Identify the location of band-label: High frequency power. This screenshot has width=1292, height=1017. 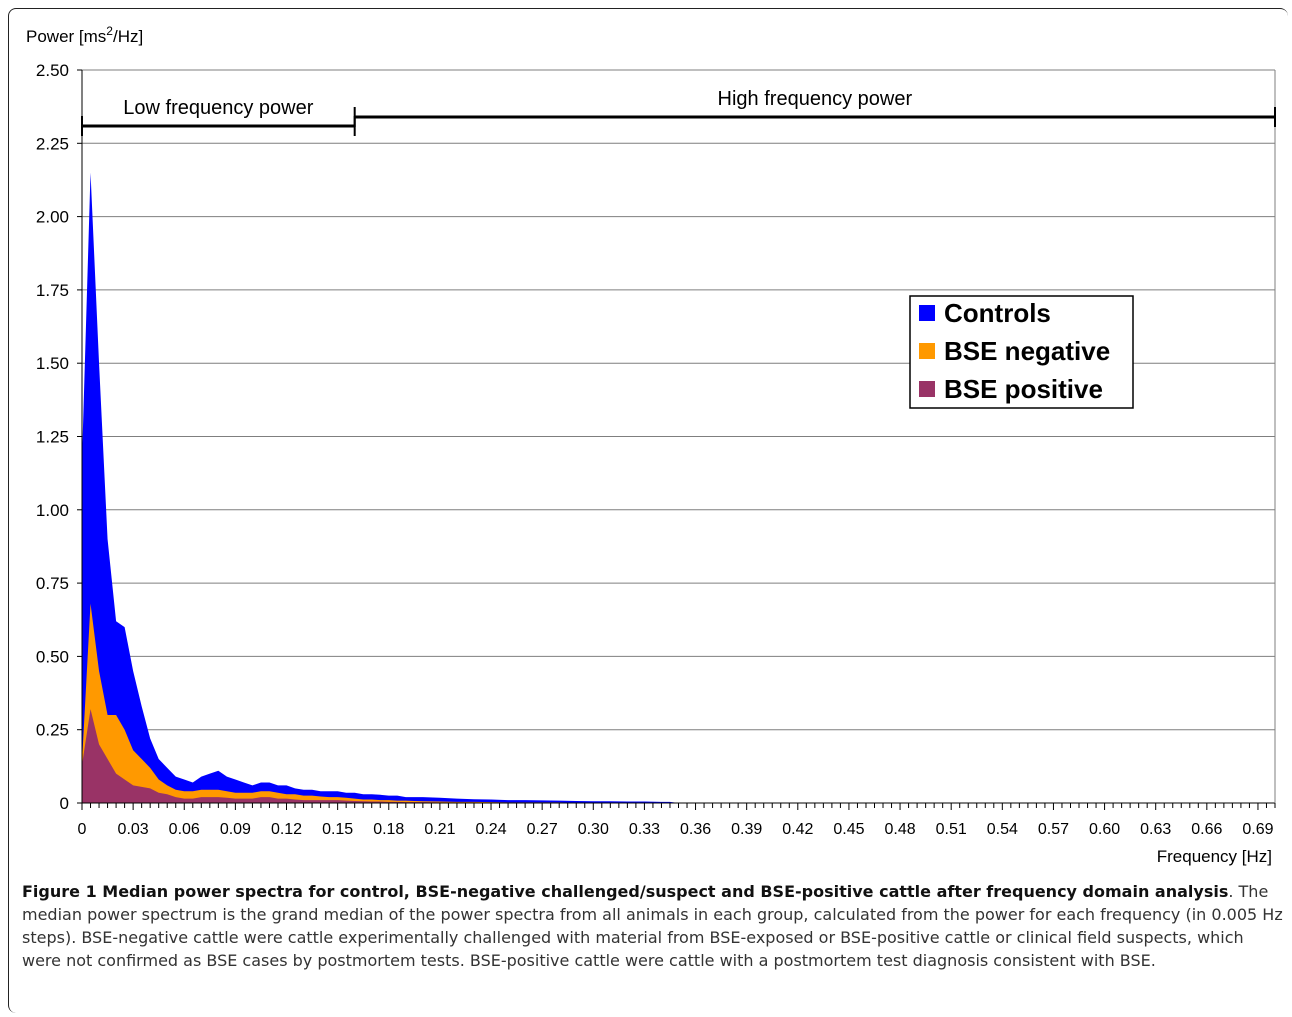
(815, 99).